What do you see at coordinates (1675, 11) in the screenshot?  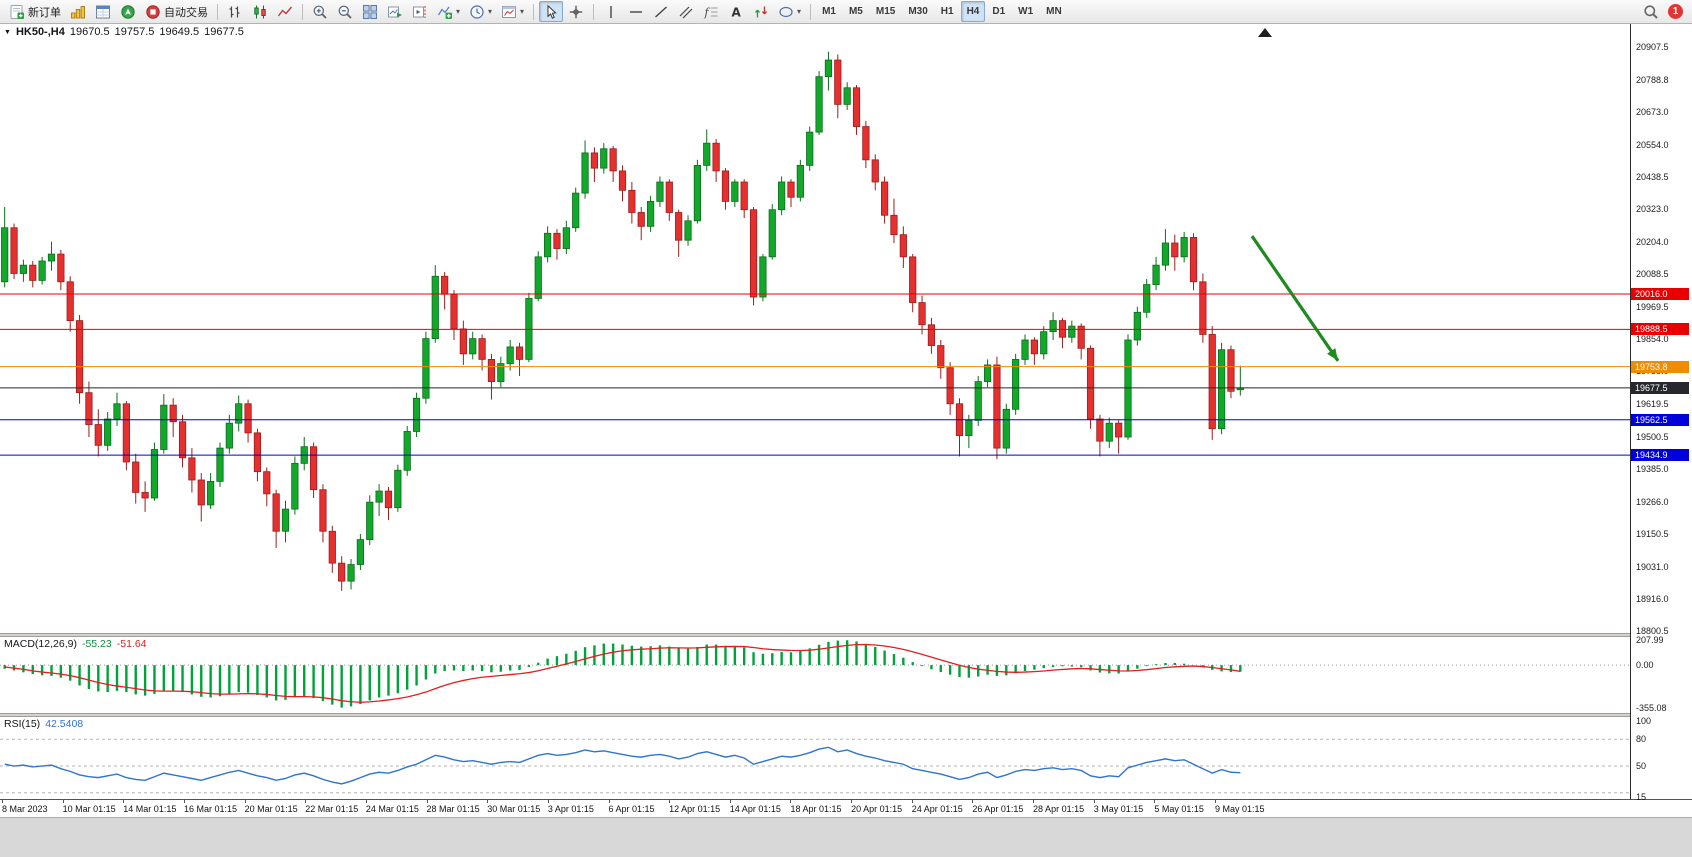 I see `notification-badge: 1` at bounding box center [1675, 11].